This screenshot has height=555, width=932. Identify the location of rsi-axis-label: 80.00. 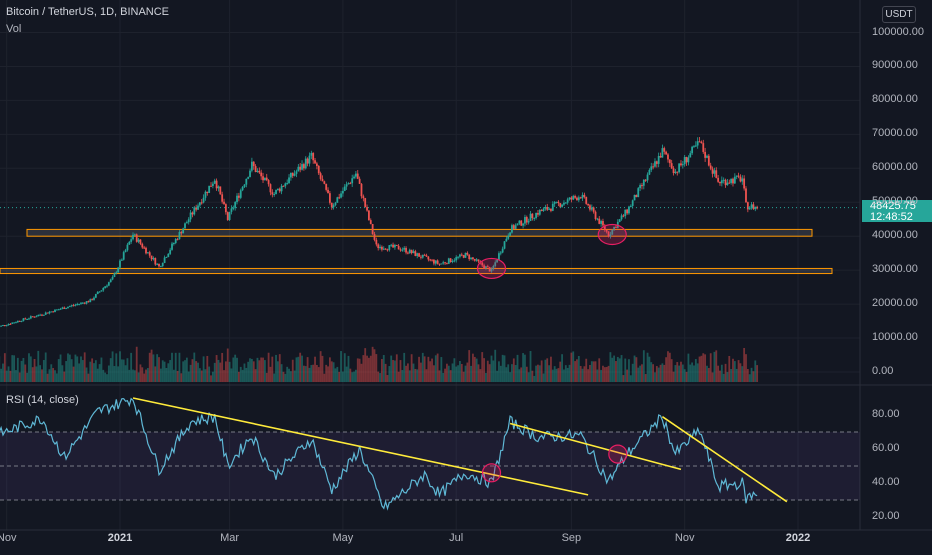
(900, 414).